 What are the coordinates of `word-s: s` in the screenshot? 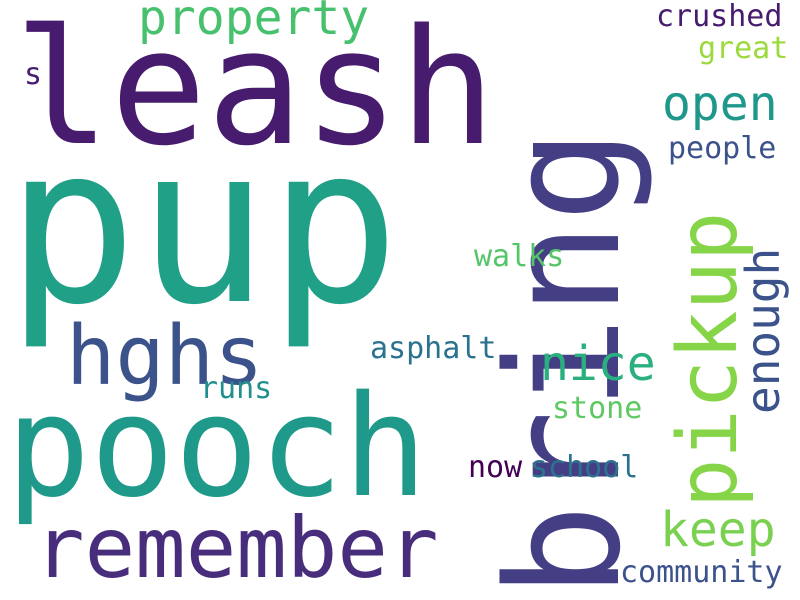 It's located at (33, 74).